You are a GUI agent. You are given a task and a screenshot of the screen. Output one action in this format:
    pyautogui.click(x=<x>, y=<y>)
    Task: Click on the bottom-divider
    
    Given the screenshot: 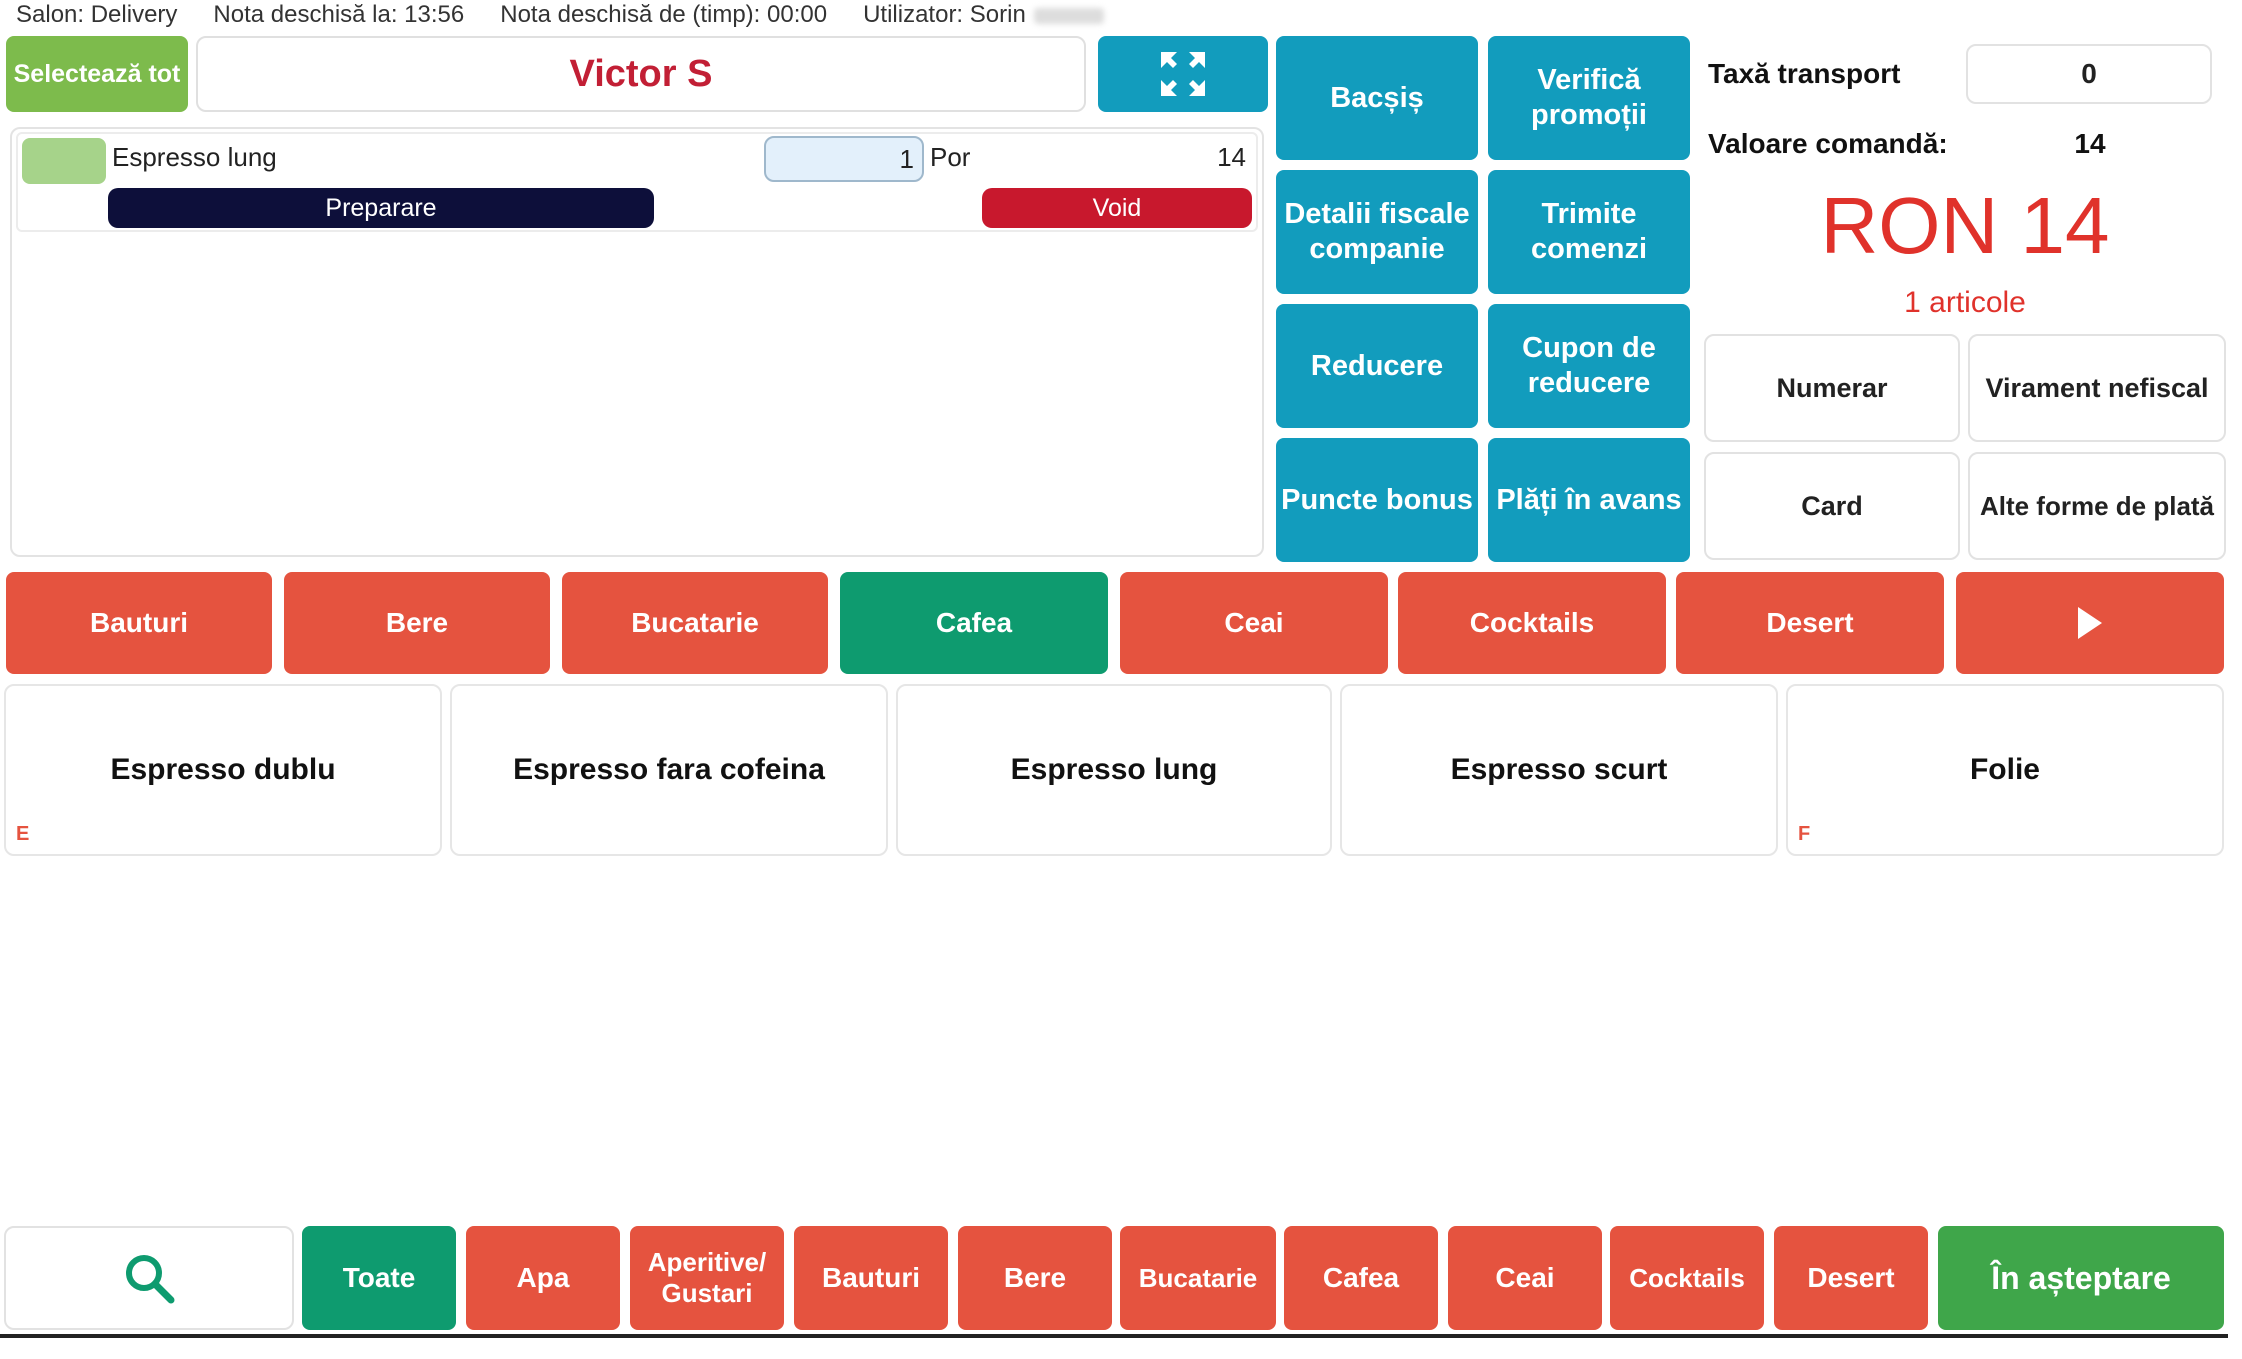 What is the action you would take?
    pyautogui.click(x=1114, y=1336)
    